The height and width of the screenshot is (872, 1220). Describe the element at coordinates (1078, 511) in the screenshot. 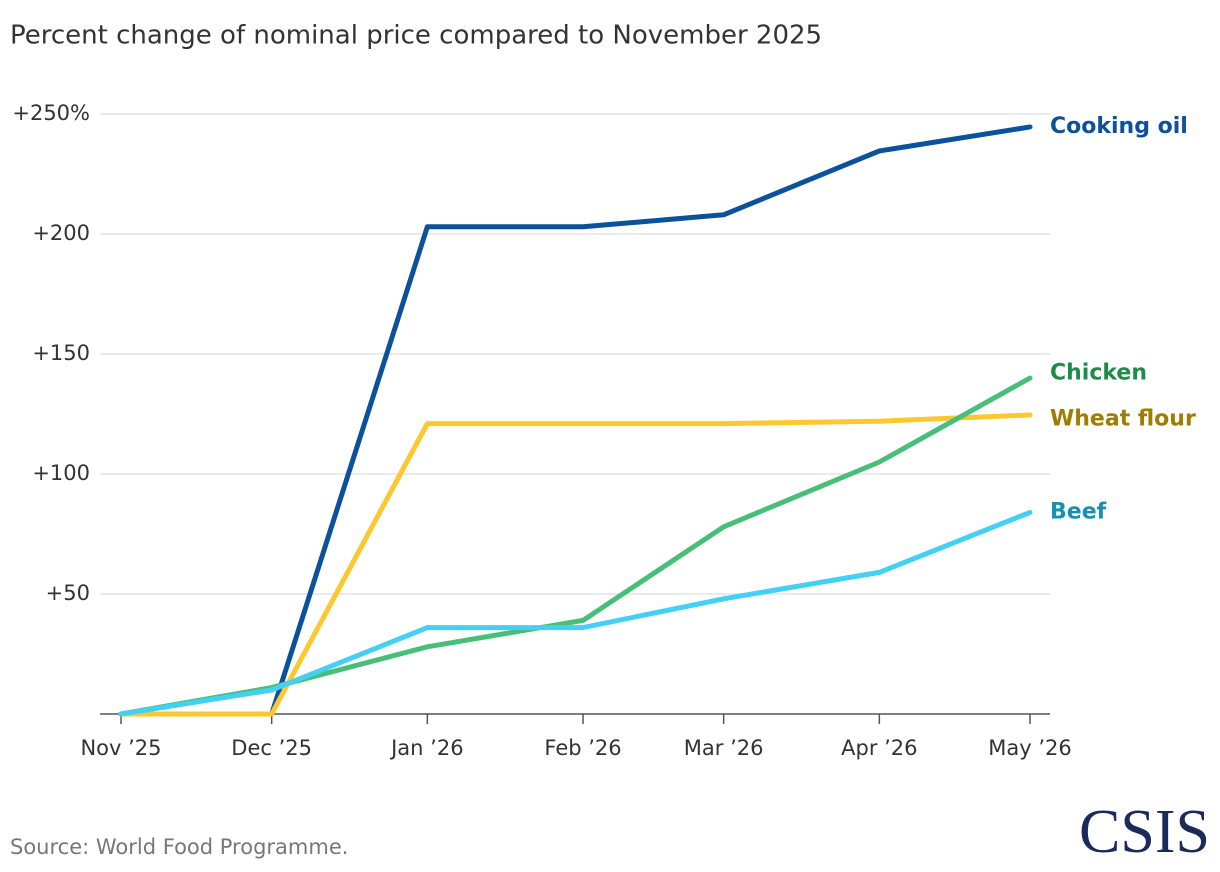

I see `legend-label: Beef` at that location.